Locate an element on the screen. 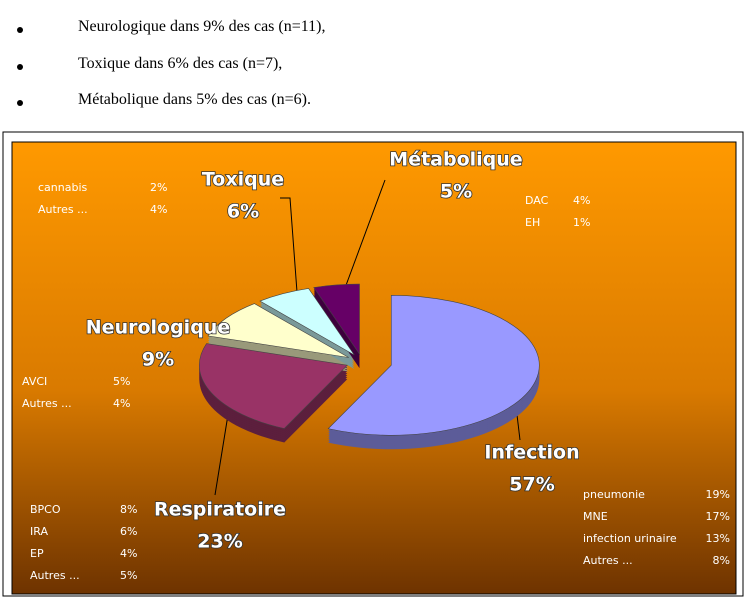  note-name: BPCO is located at coordinates (45, 509).